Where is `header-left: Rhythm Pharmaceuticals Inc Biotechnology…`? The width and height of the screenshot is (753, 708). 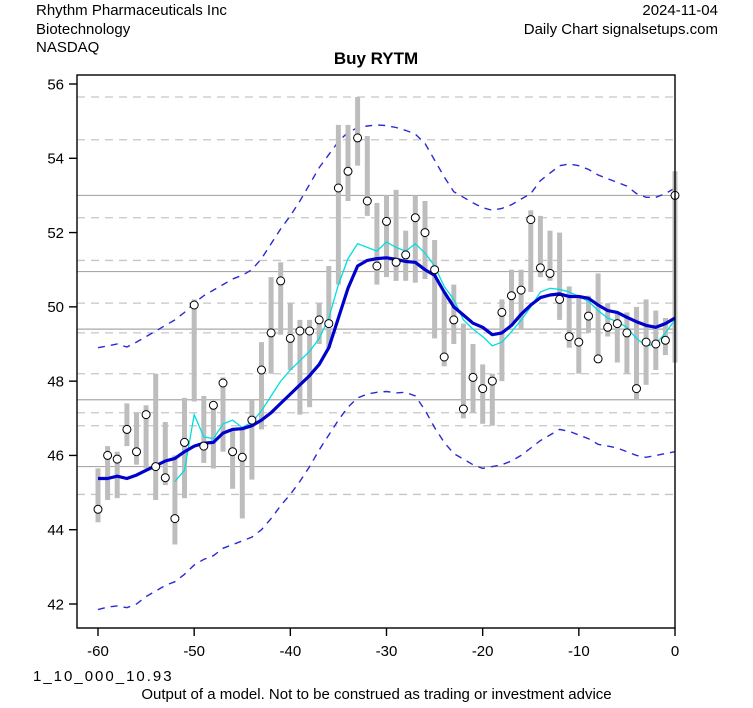 header-left: Rhythm Pharmaceuticals Inc Biotechnology… is located at coordinates (131, 30).